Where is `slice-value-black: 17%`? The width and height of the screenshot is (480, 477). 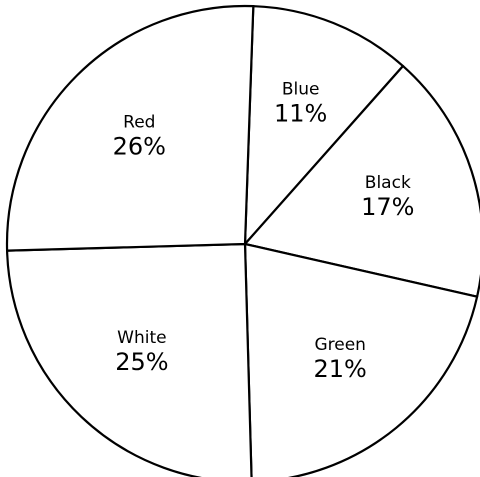 slice-value-black: 17% is located at coordinates (387, 207).